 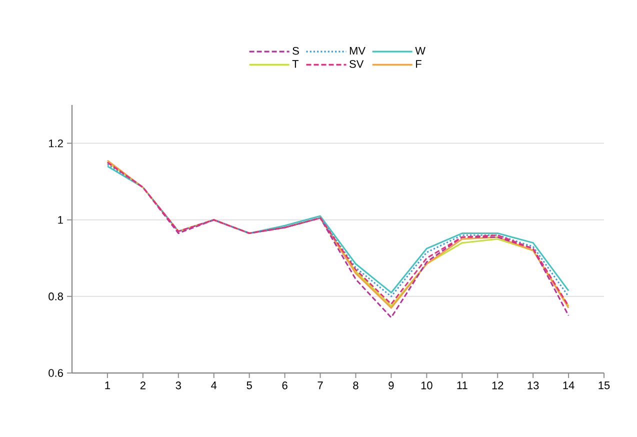 I want to click on x-tick-label: 1, so click(x=107, y=386).